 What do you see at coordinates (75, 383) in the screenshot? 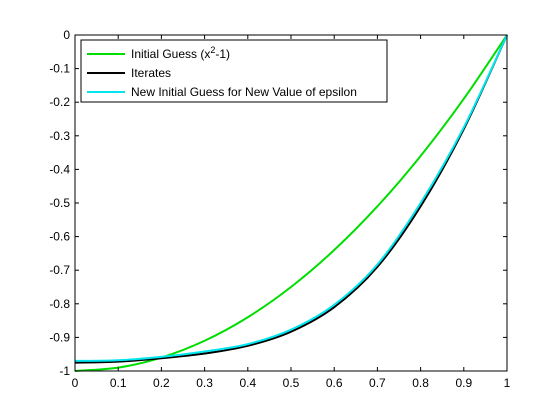
I see `x-tick-label: 0` at bounding box center [75, 383].